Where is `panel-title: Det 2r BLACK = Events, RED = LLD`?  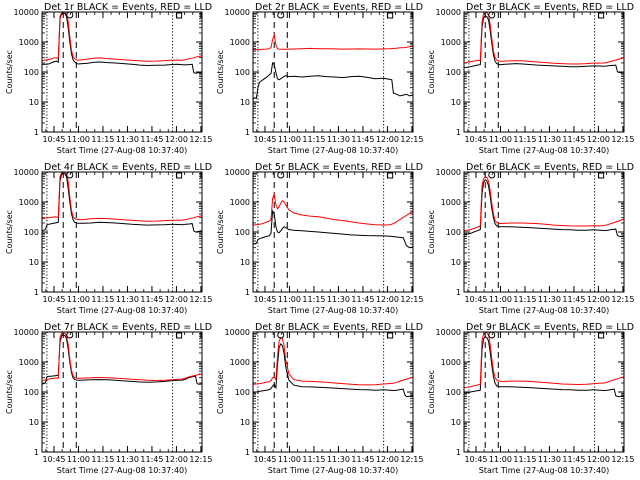 panel-title: Det 2r BLACK = Events, RED = LLD is located at coordinates (339, 7).